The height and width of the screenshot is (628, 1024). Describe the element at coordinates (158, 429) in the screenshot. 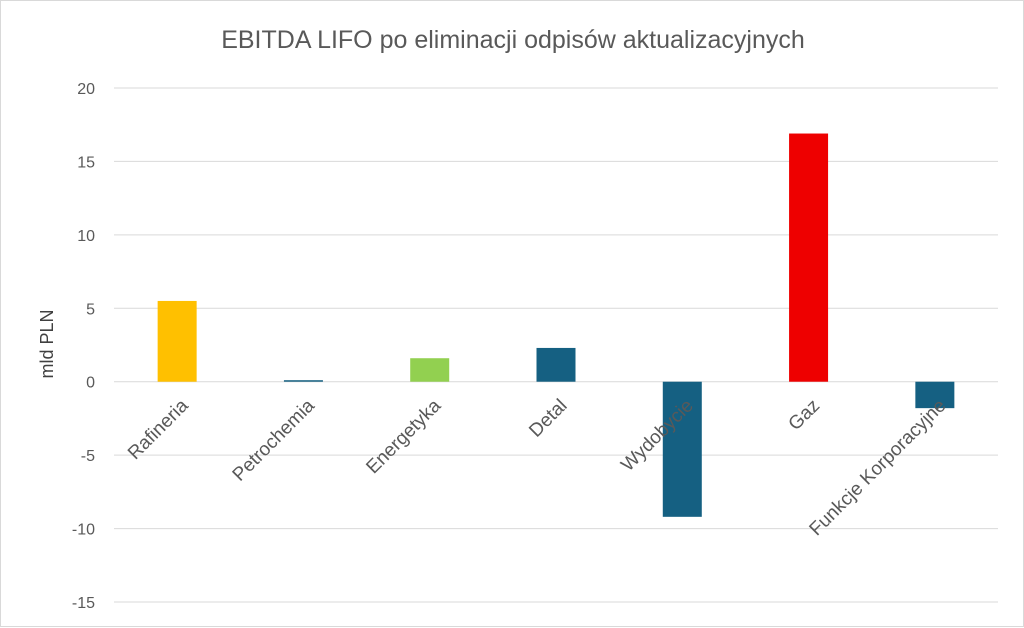

I see `category-label: Rafineria` at that location.